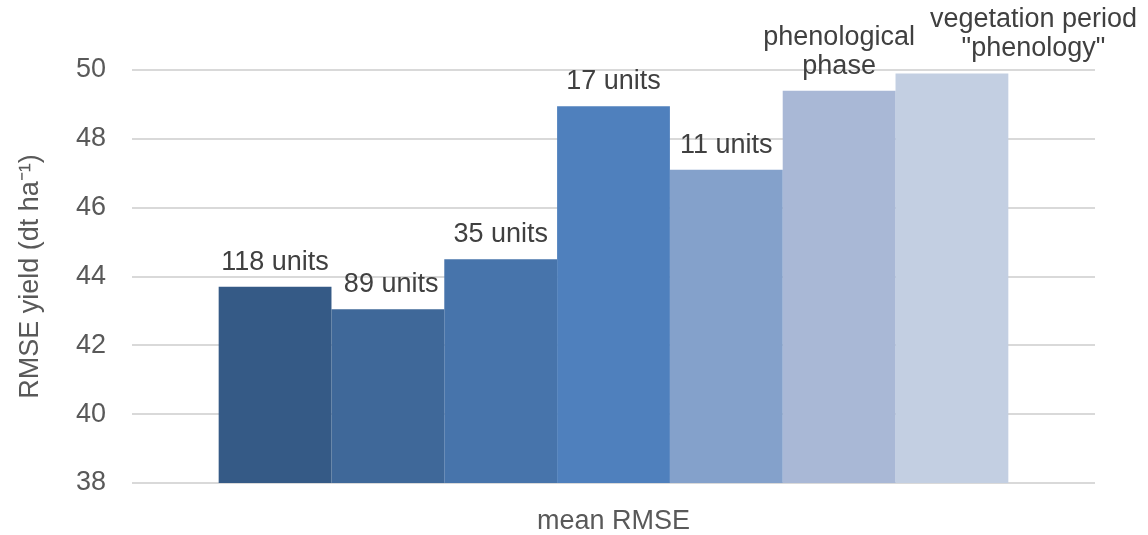  What do you see at coordinates (391, 283) in the screenshot?
I see `series-label: 89 units` at bounding box center [391, 283].